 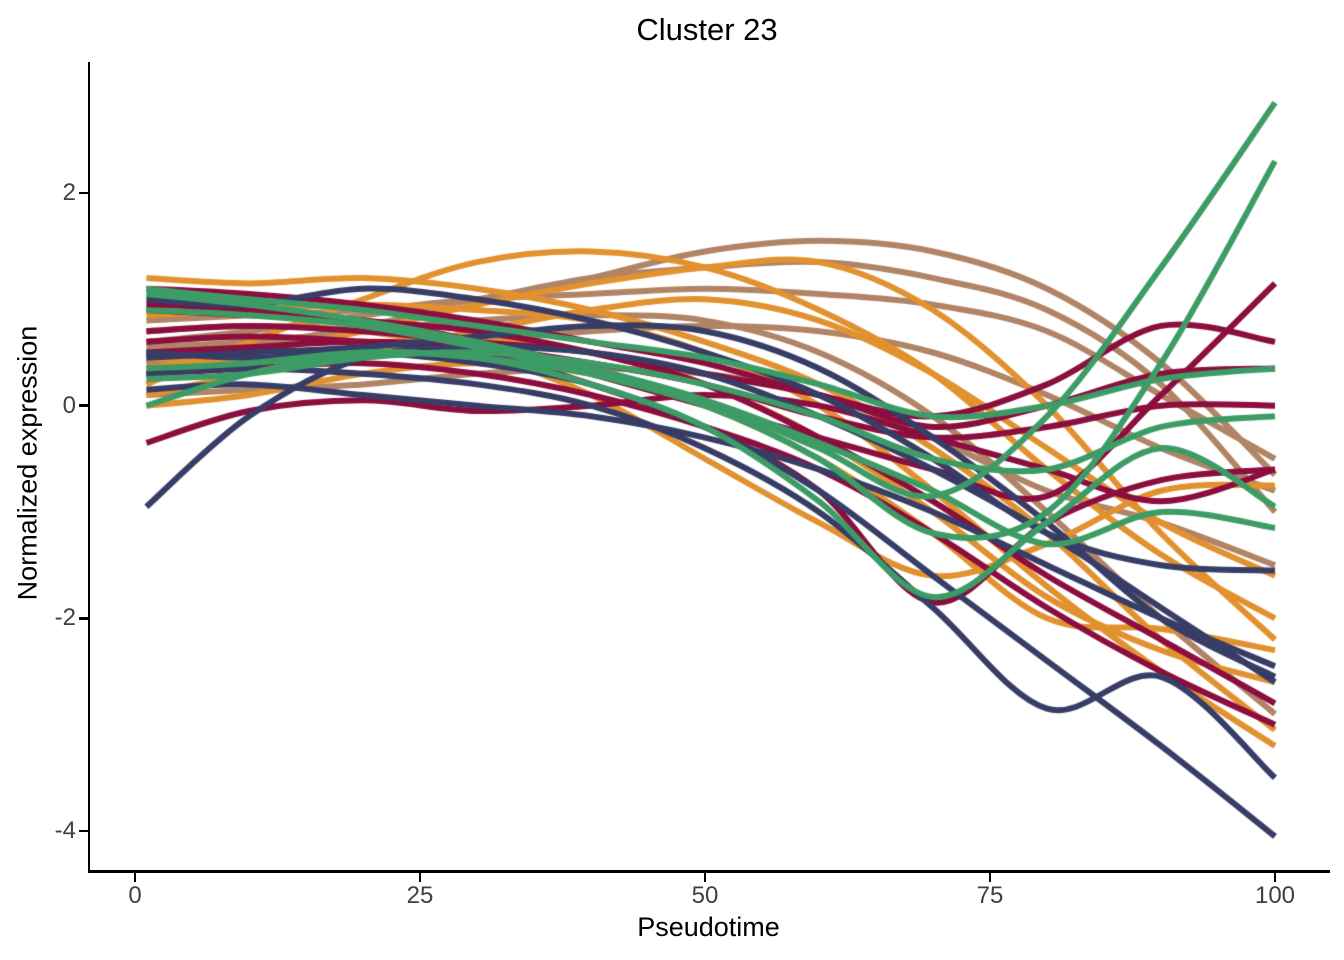 What do you see at coordinates (135, 895) in the screenshot?
I see `x-tick-label: 0` at bounding box center [135, 895].